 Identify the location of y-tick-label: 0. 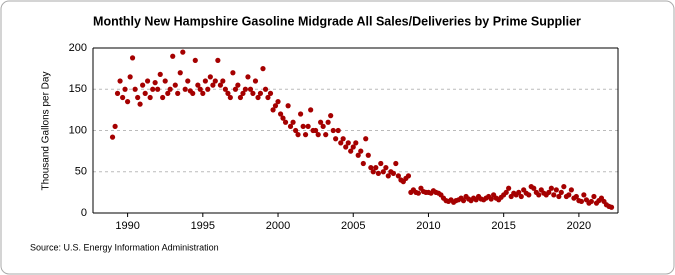
(84, 213).